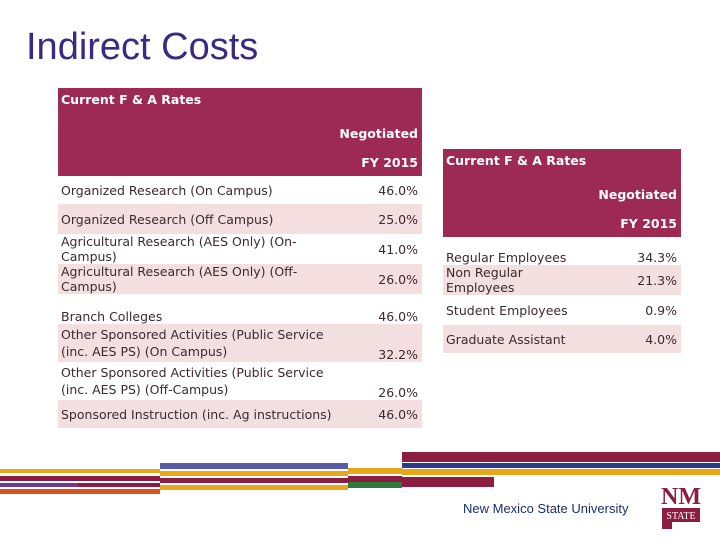  Describe the element at coordinates (519, 339) in the screenshot. I see `row-label: Graduate Assistant` at that location.